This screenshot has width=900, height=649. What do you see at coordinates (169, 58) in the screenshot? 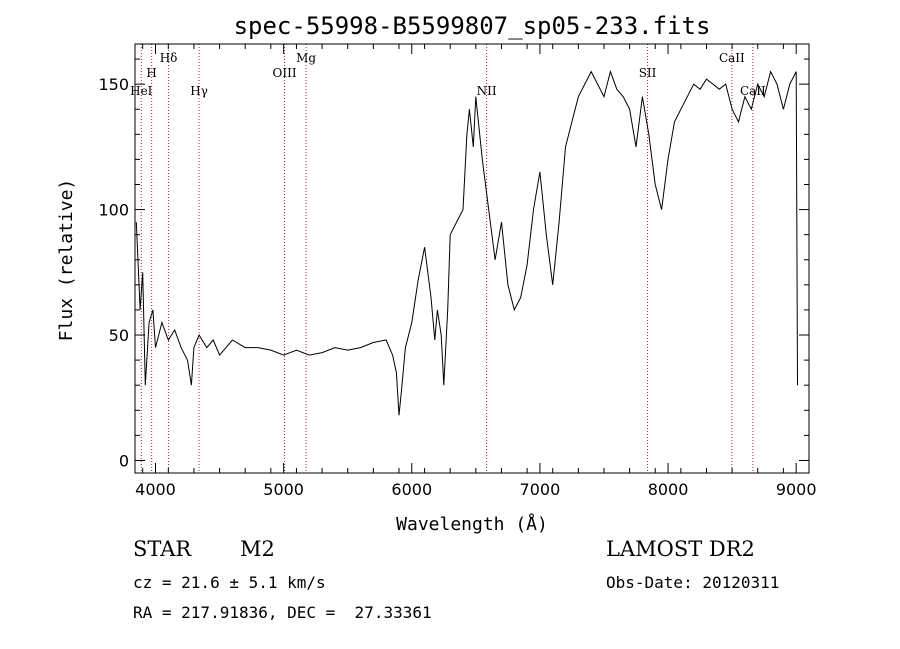
I see `line-label-2: Hδ` at bounding box center [169, 58].